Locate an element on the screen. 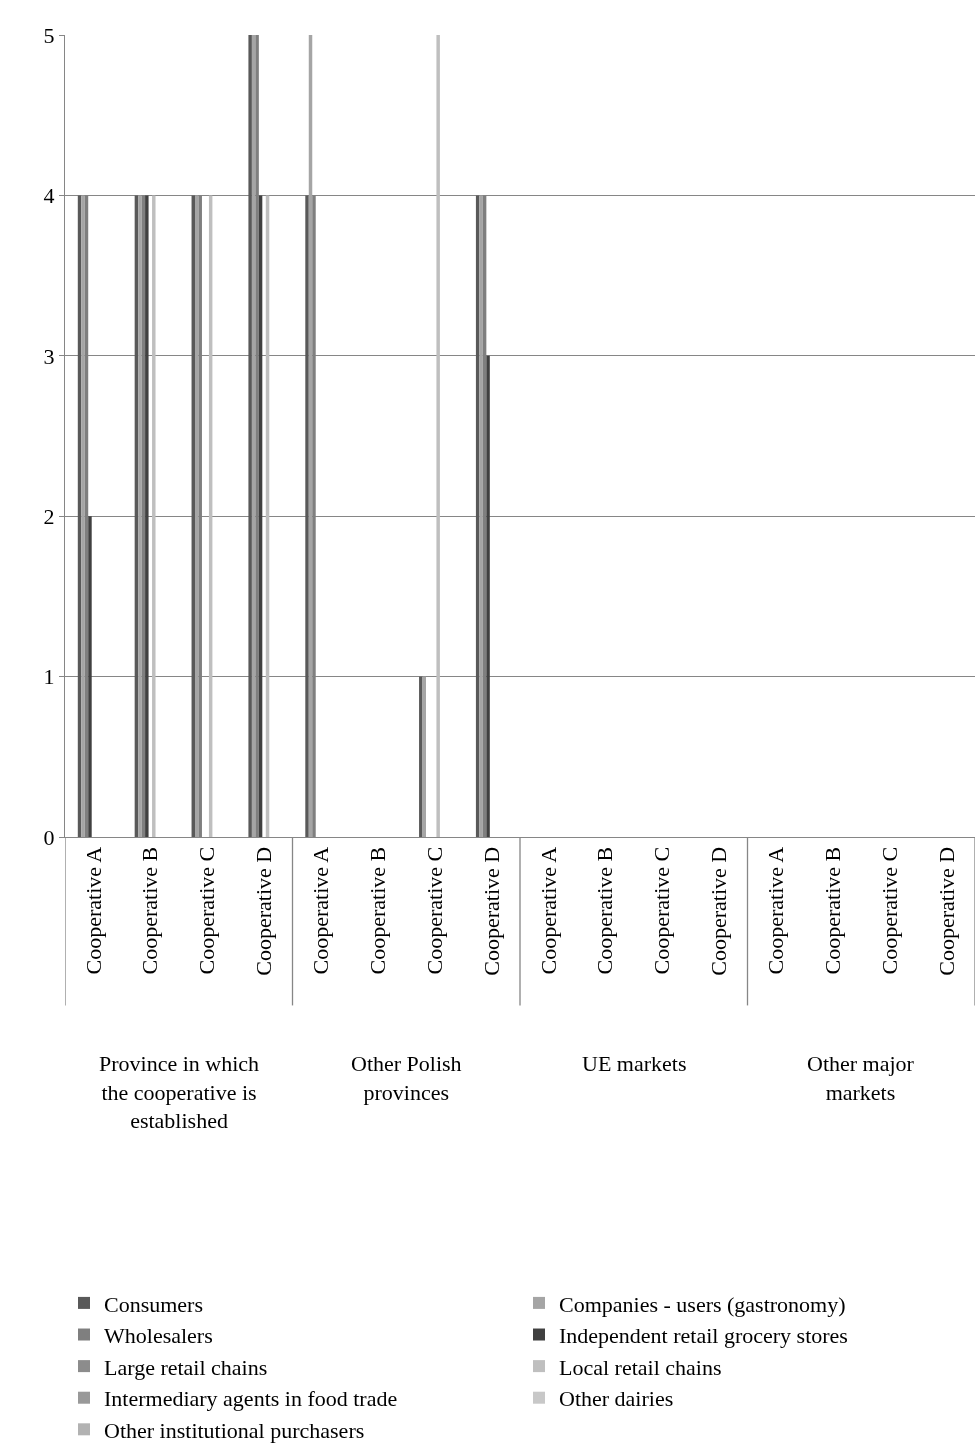 The image size is (979, 1454). text: Province in which the cooperative is established is located at coordinates (179, 1092).